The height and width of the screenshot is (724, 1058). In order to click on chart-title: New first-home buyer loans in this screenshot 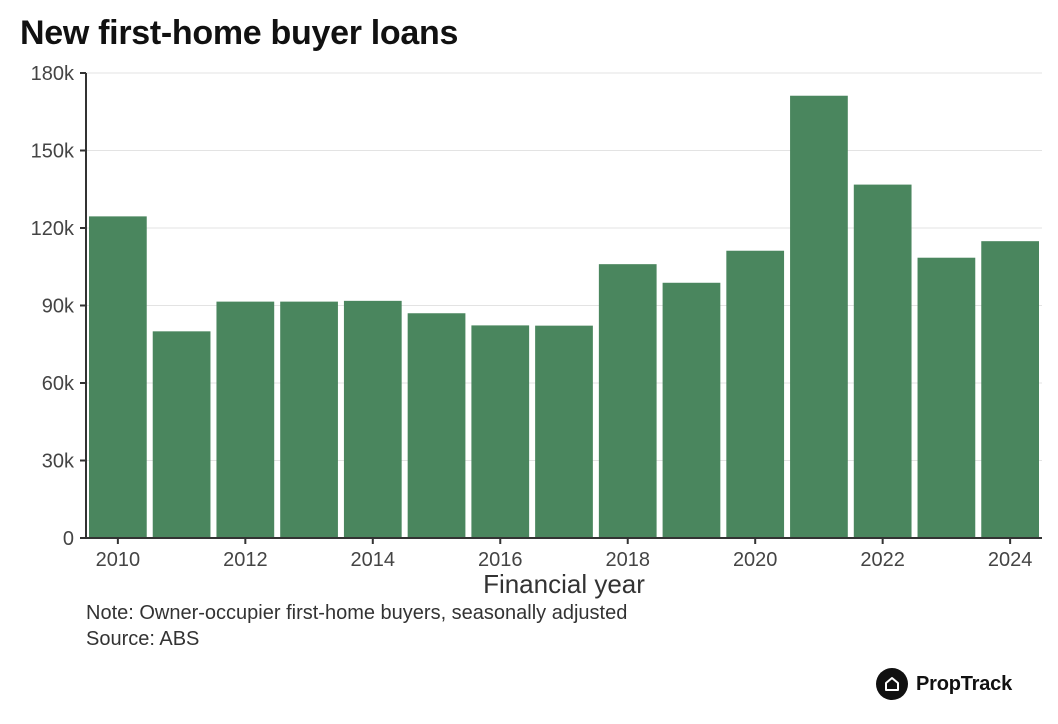, I will do `click(239, 33)`.